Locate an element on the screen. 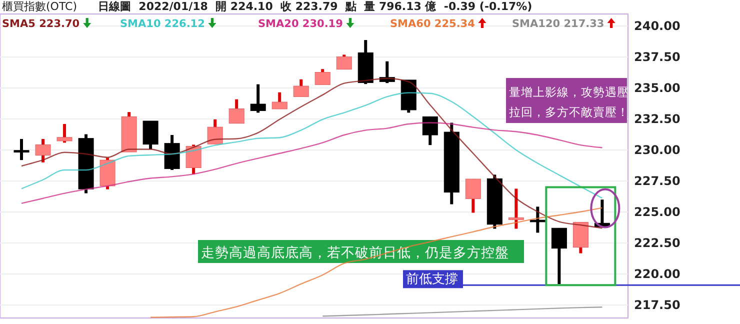 This screenshot has width=740, height=324. y-tick-label: 240.00 is located at coordinates (657, 26).